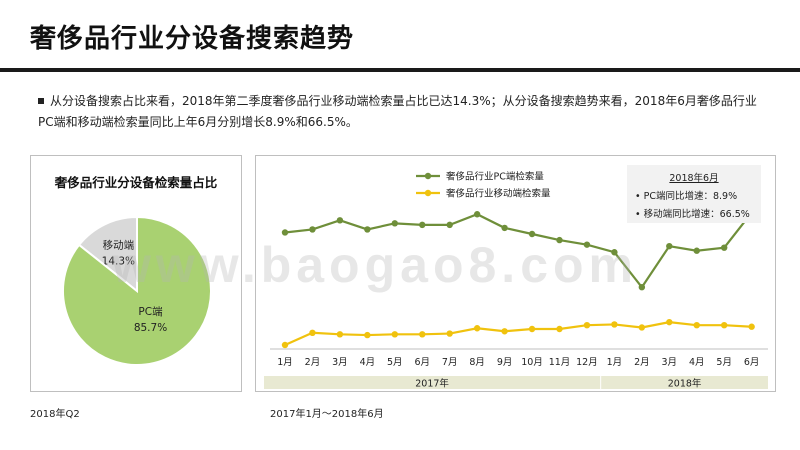 Image resolution: width=800 pixels, height=450 pixels. What do you see at coordinates (327, 414) in the screenshot?
I see `line-footnote: 2017年1月～2018年6月` at bounding box center [327, 414].